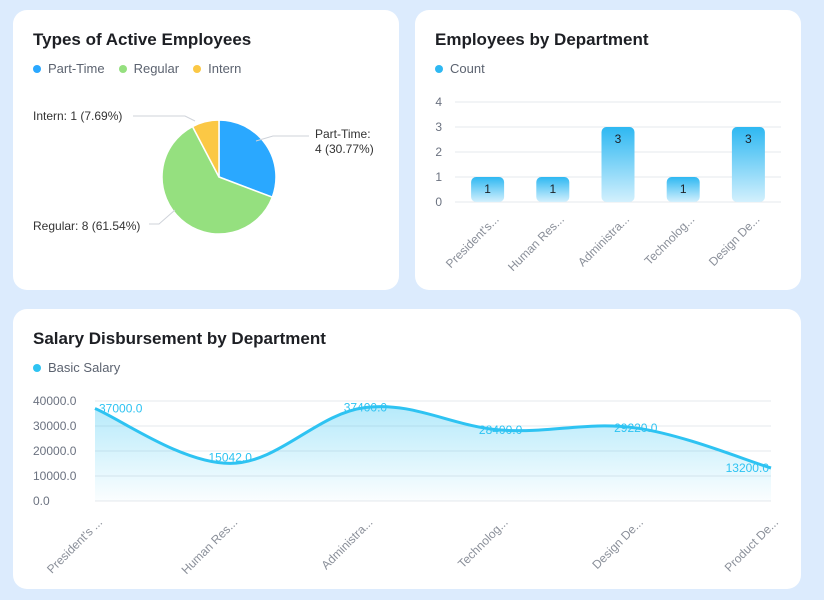 This screenshot has width=824, height=600. I want to click on legend-label-part-time: Part-Time, so click(76, 68).